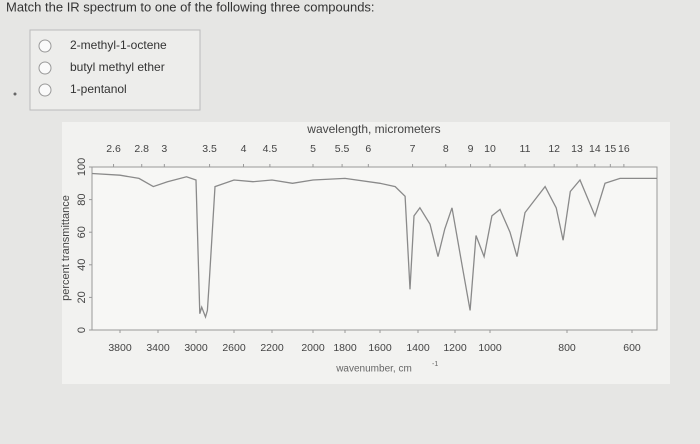 The width and height of the screenshot is (700, 444). What do you see at coordinates (373, 129) in the screenshot?
I see `x2-axis-title: wavelength, micrometers` at bounding box center [373, 129].